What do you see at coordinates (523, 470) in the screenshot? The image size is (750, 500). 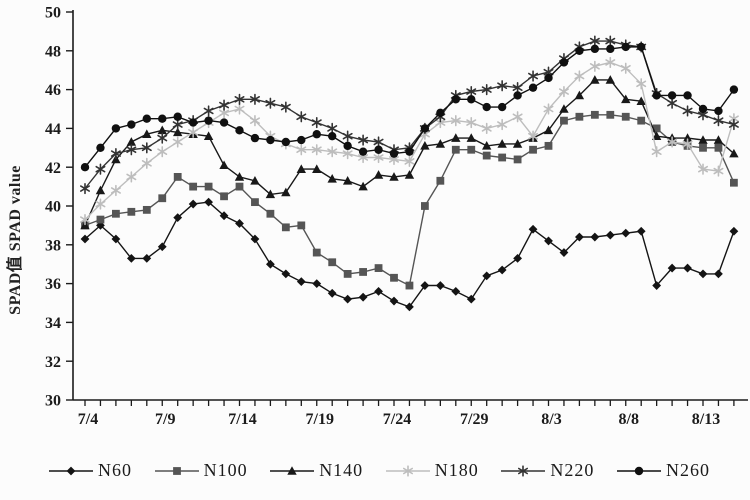 I see `legend-marker-asterisk-icon` at bounding box center [523, 470].